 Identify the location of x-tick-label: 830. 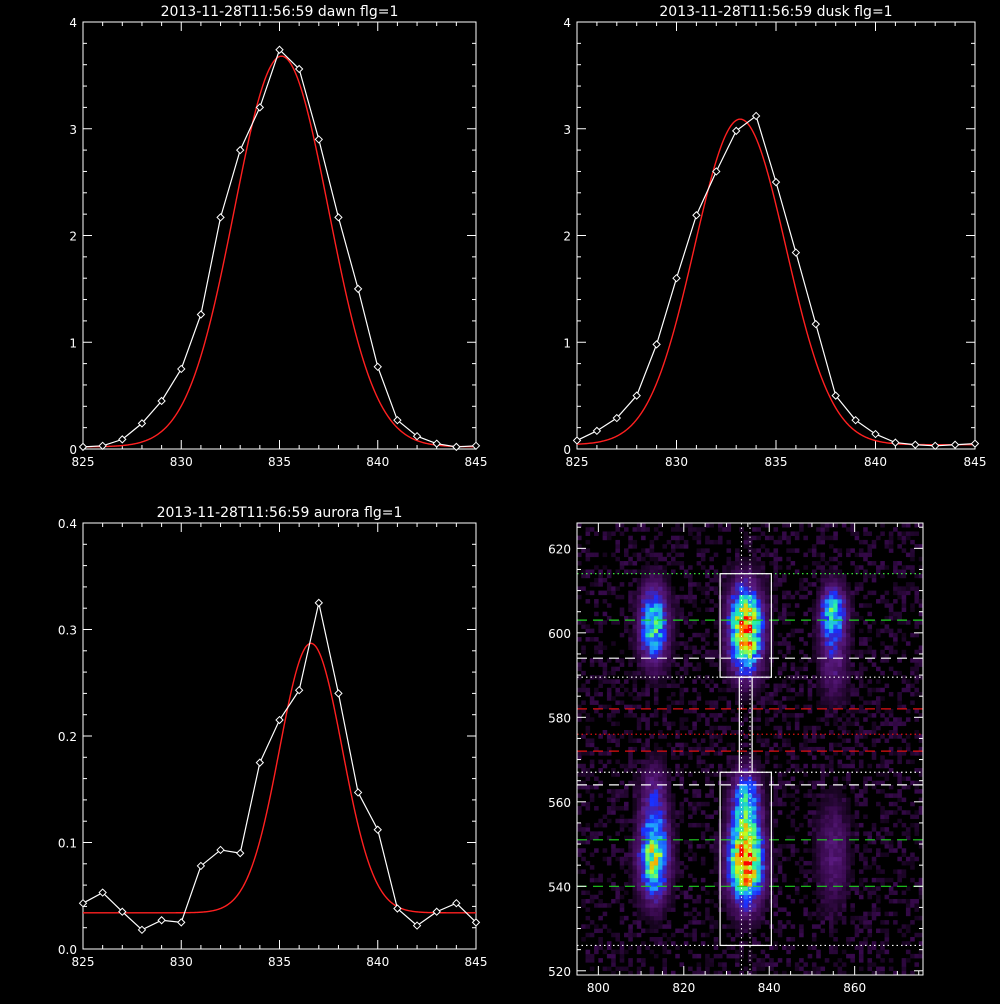
(181, 462).